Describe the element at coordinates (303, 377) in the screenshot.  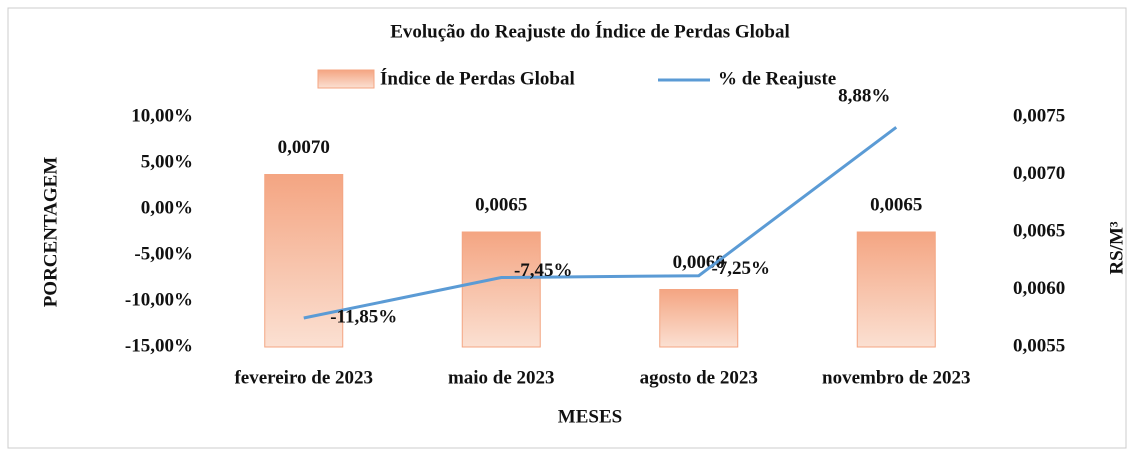
I see `x-tick-label: fevereiro de 2023` at that location.